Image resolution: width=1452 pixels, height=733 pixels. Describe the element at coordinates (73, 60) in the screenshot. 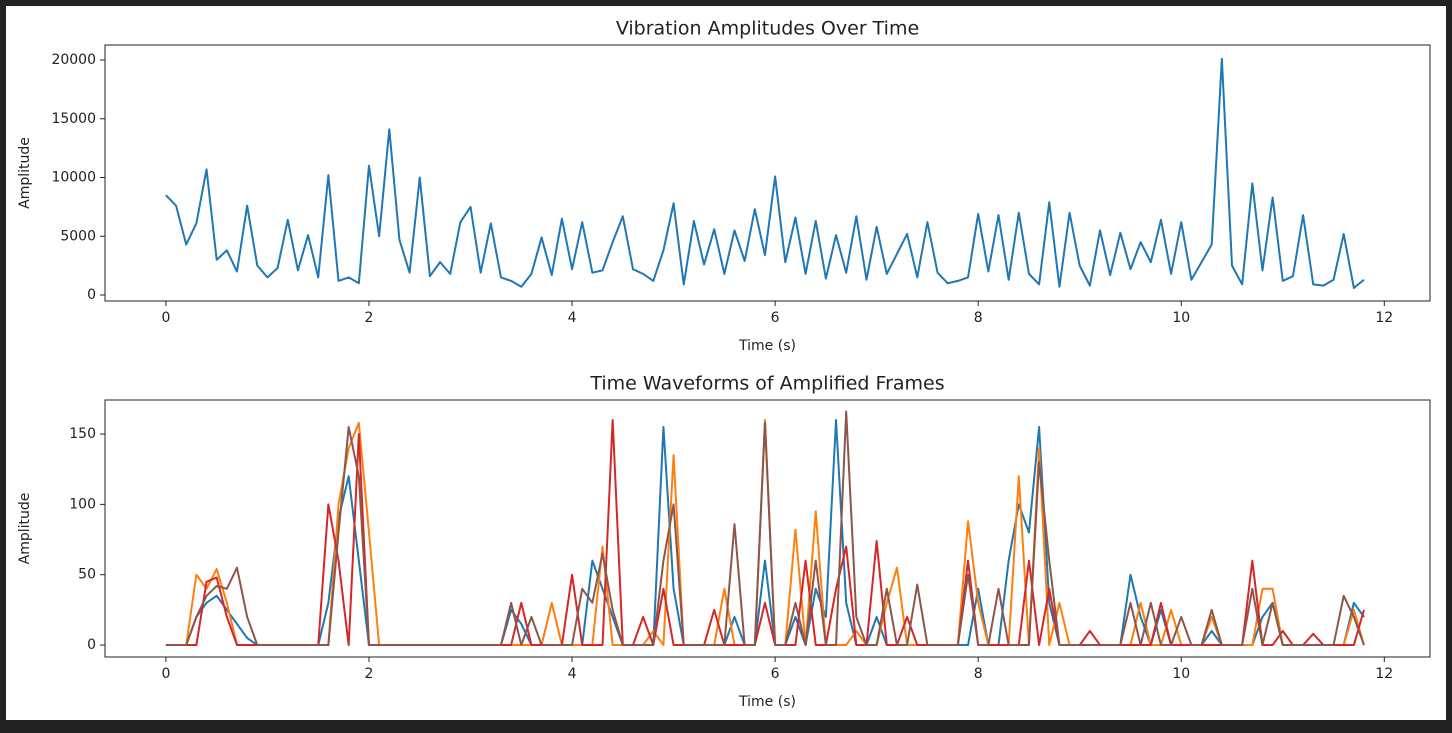

I see `y-tick-label: 20000` at that location.